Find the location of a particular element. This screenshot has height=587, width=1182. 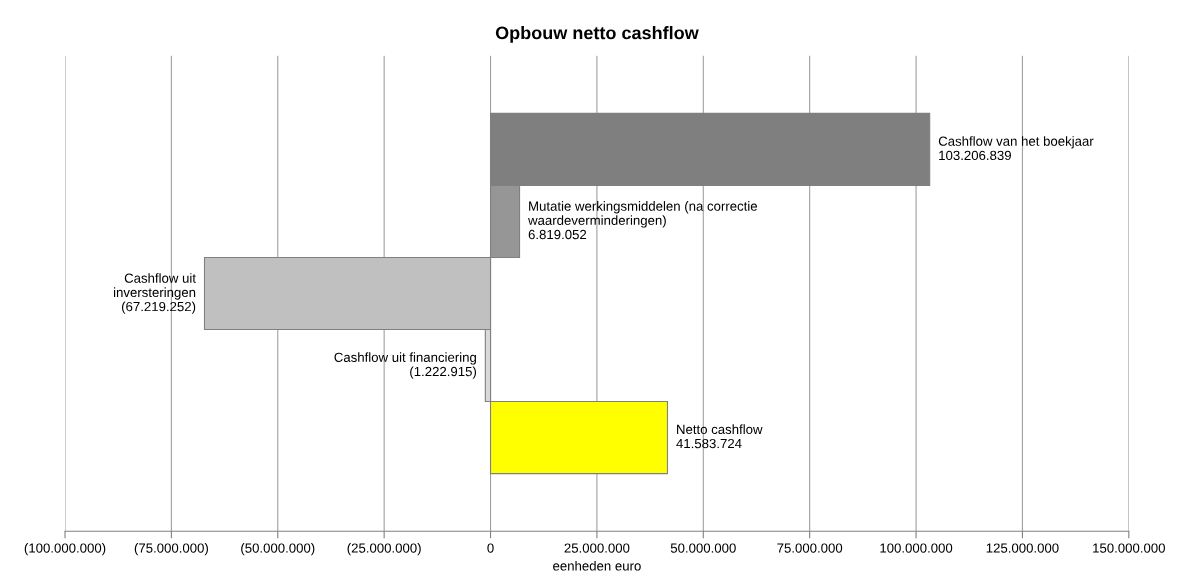

x-tick-label: (25.000.000) is located at coordinates (384, 549).